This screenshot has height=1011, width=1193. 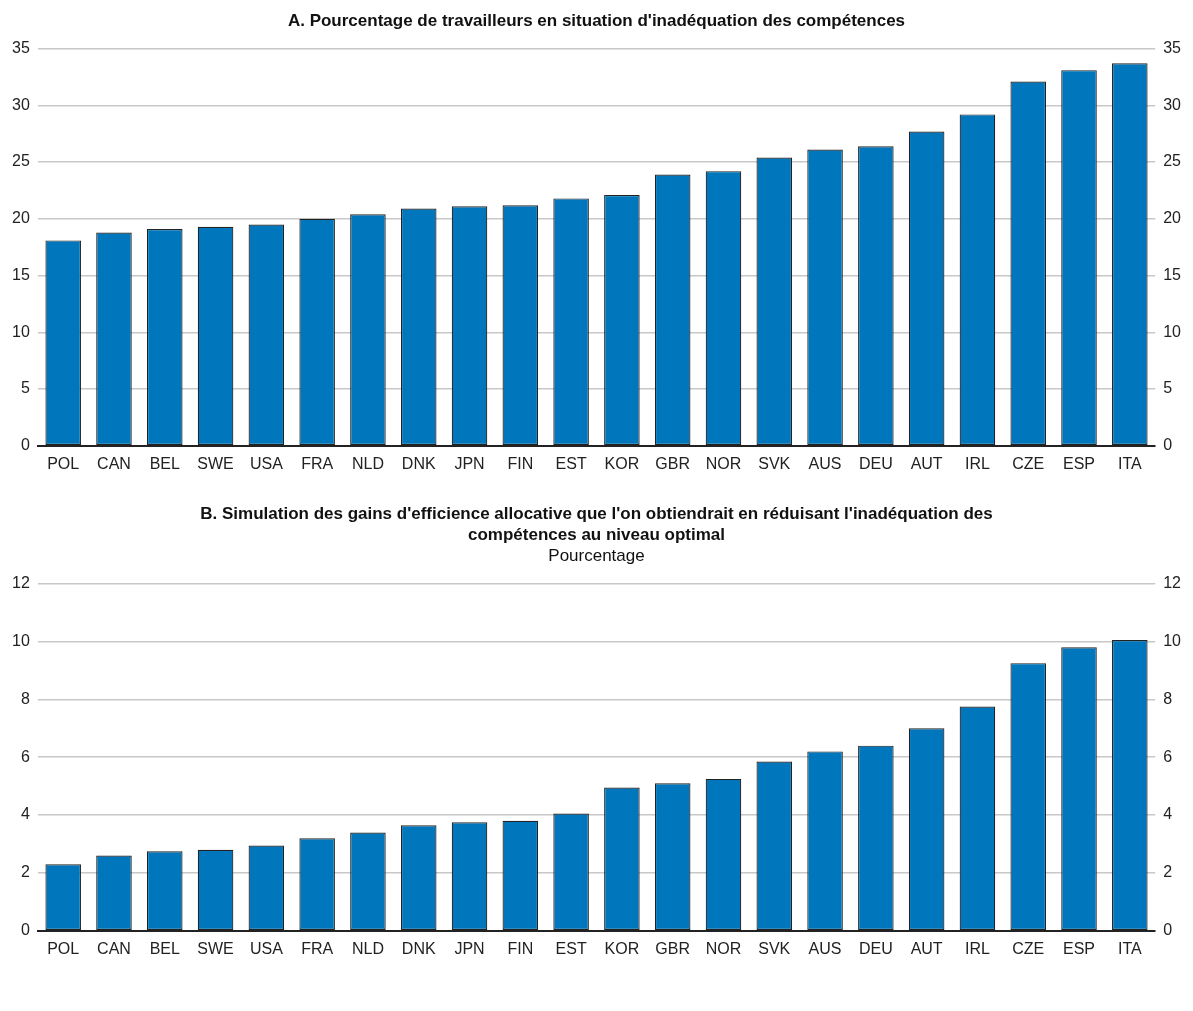 What do you see at coordinates (1172, 583) in the screenshot?
I see `y2-tick-label: 12` at bounding box center [1172, 583].